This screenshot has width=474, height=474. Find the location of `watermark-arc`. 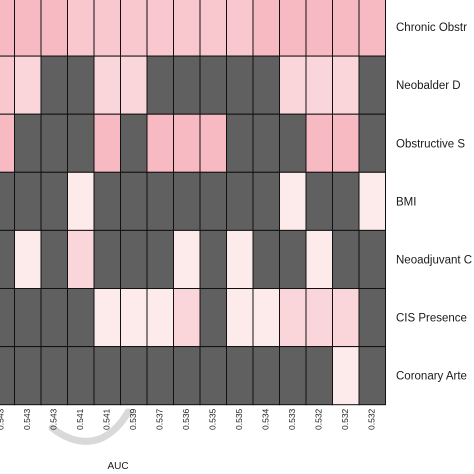

watermark-arc is located at coordinates (90, 426).